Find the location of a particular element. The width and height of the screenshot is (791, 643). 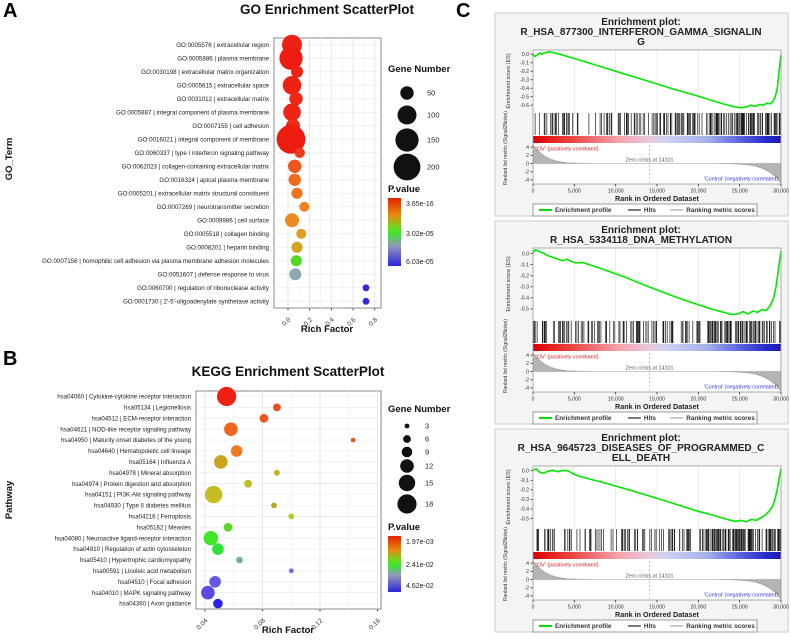

legend-size-label: 18 is located at coordinates (429, 504).